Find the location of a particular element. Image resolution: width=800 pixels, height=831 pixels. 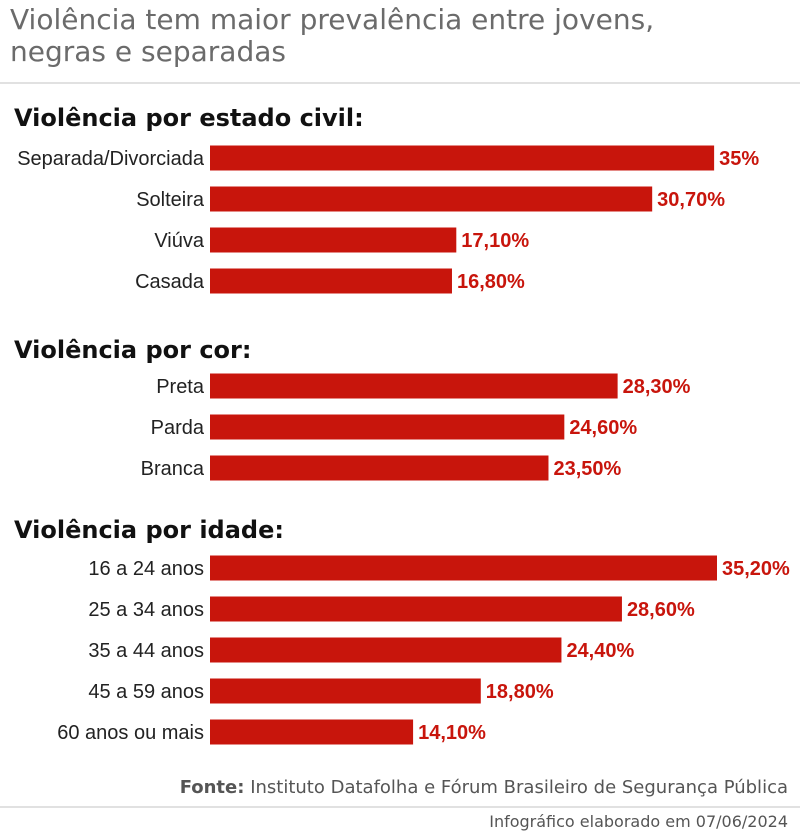

value-label: 30,70% is located at coordinates (691, 200).